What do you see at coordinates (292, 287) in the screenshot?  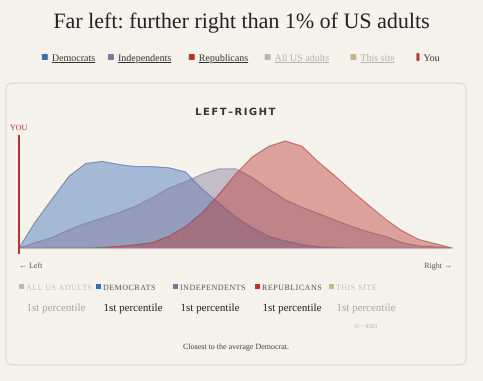 I see `text: REPUBLICANS` at bounding box center [292, 287].